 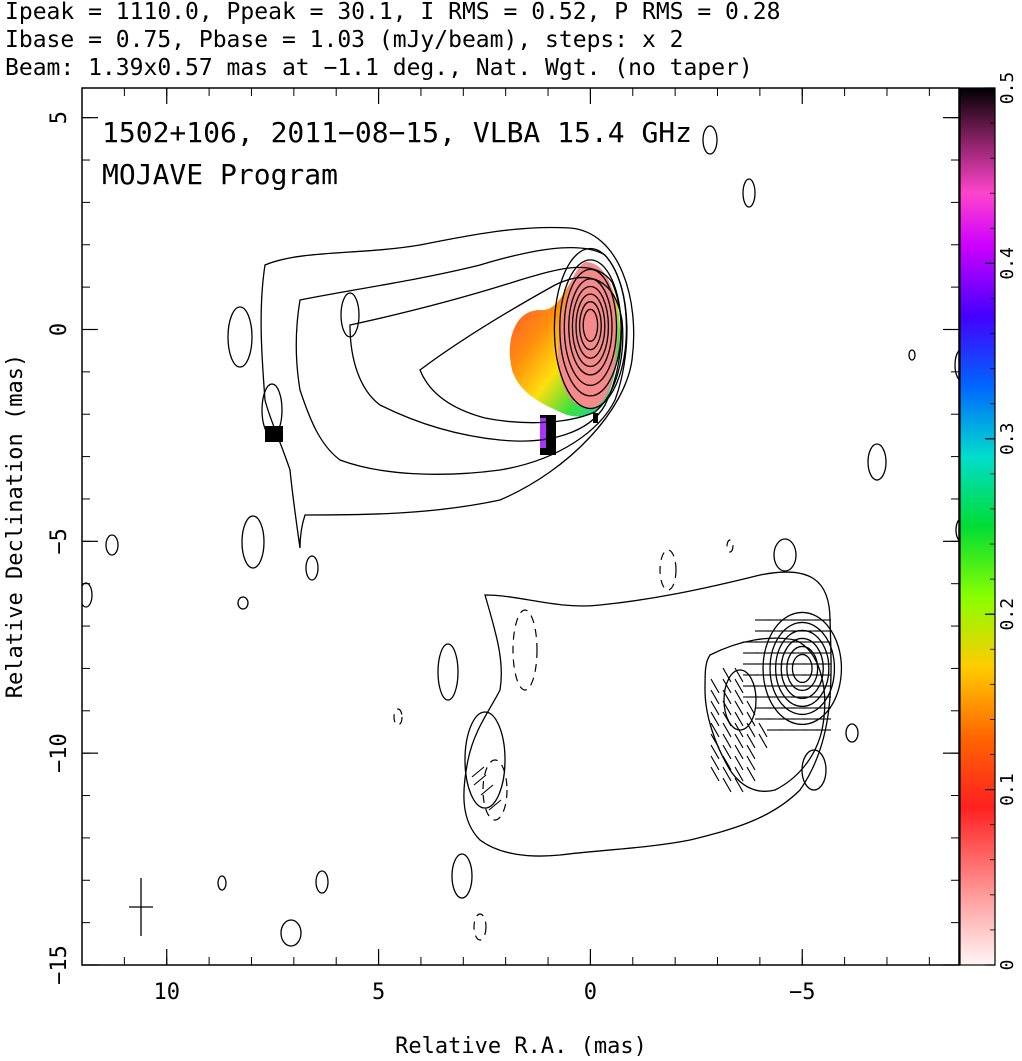 What do you see at coordinates (59, 965) in the screenshot?
I see `y-tick-label: −15` at bounding box center [59, 965].